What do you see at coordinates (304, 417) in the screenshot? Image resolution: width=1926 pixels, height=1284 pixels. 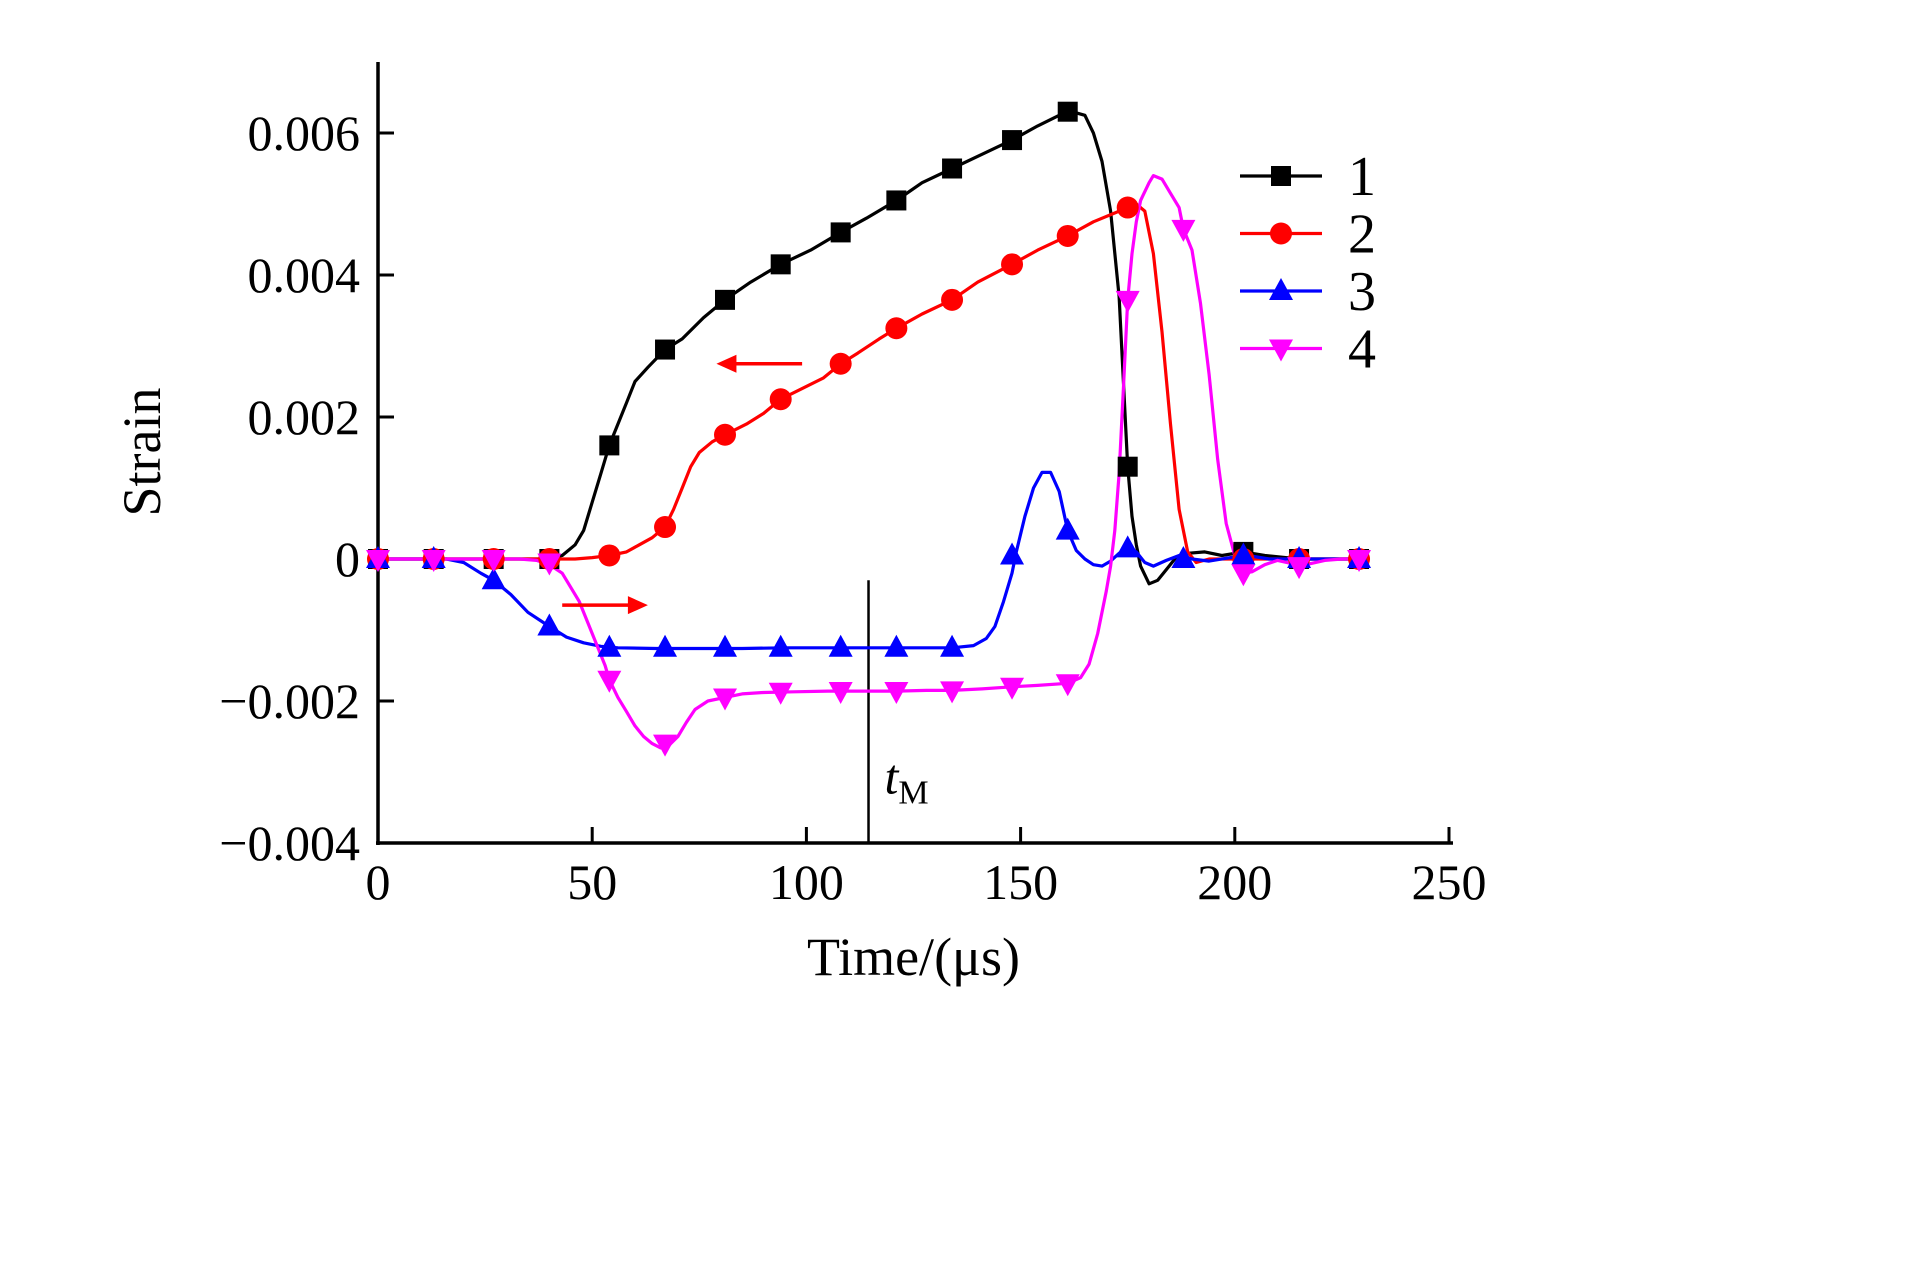 I see `y-tick-label-3: 0.002` at bounding box center [304, 417].